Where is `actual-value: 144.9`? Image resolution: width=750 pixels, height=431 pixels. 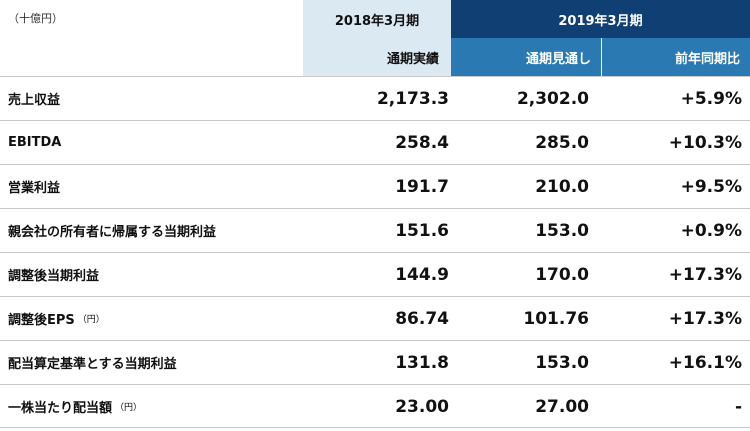 actual-value: 144.9 is located at coordinates (422, 274).